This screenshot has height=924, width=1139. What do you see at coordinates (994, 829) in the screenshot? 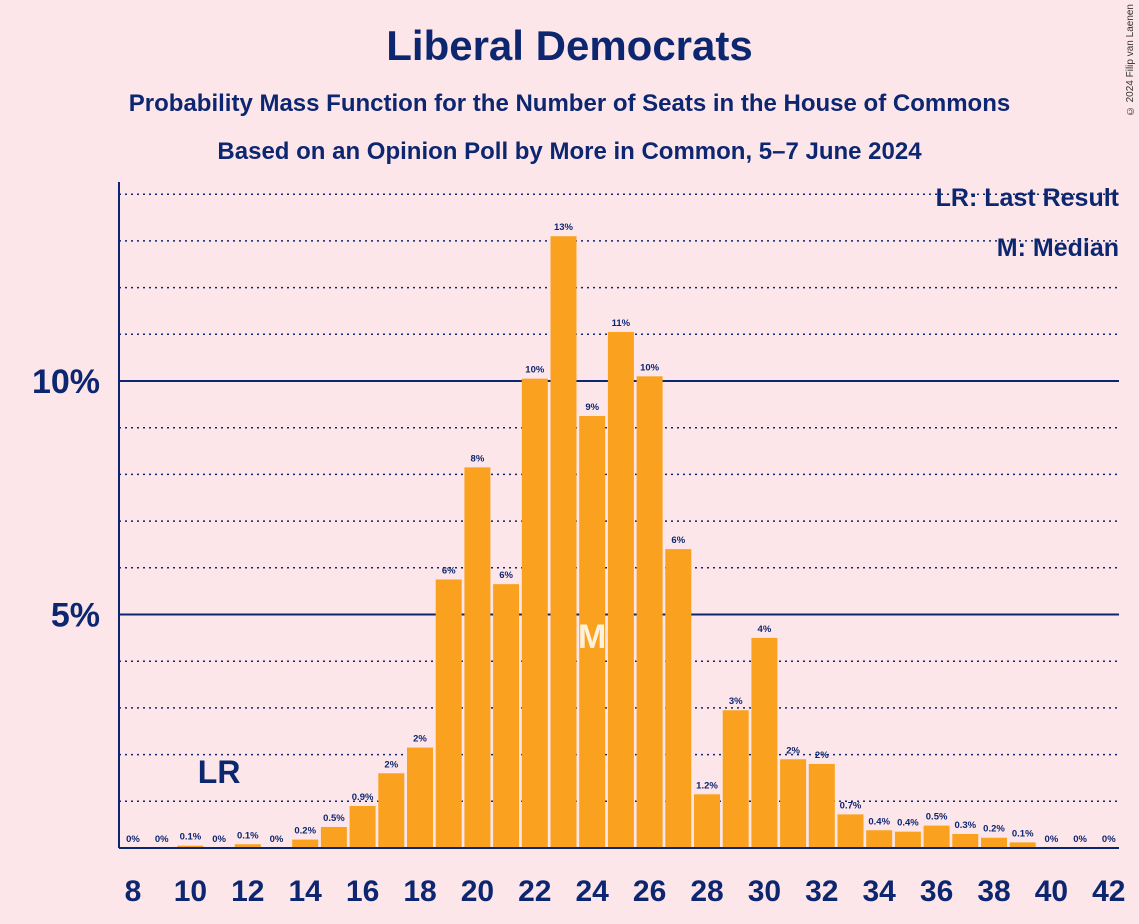
I see `data-label-38: 0.2%` at bounding box center [994, 829].